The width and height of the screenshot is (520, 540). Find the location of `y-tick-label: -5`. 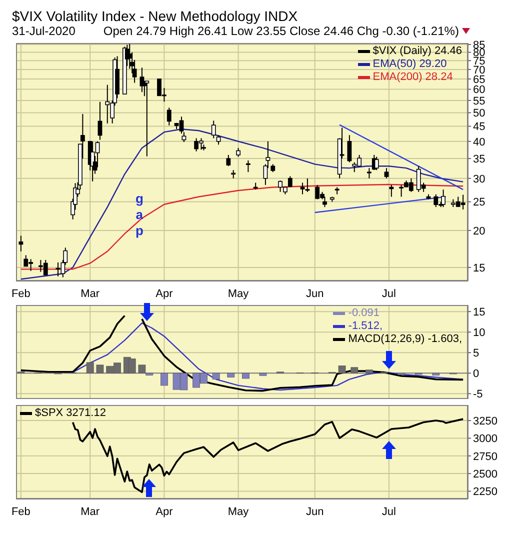

y-tick-label: -5 is located at coordinates (478, 394).